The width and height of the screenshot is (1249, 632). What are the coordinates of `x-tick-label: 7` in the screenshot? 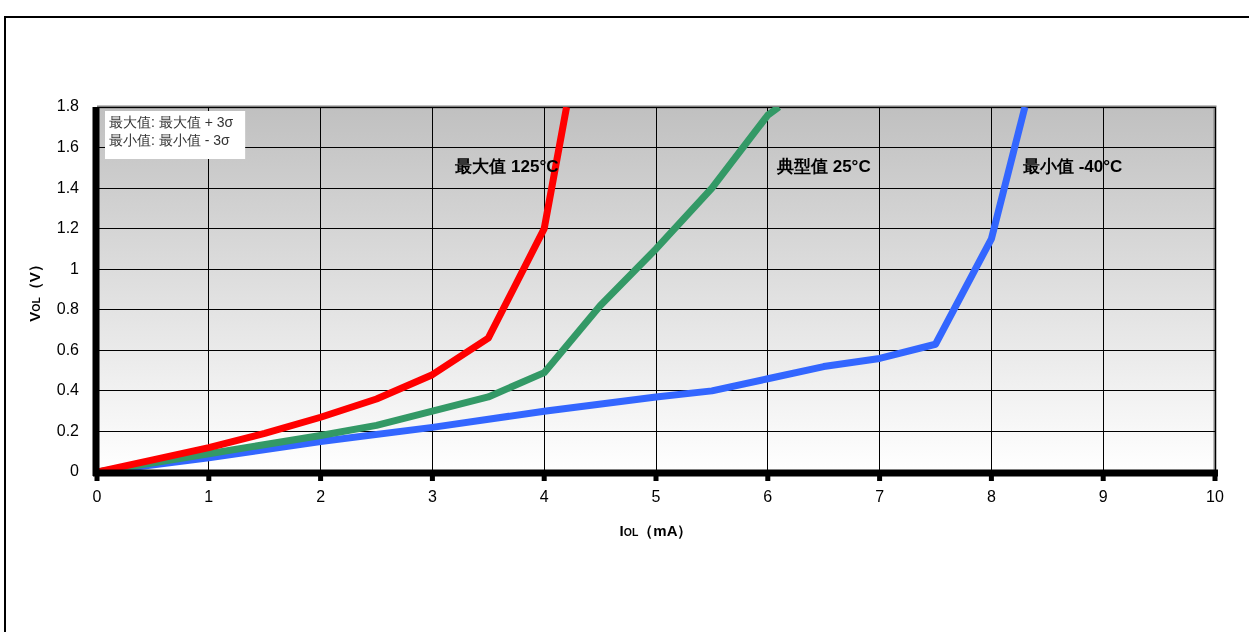 It's located at (880, 497).